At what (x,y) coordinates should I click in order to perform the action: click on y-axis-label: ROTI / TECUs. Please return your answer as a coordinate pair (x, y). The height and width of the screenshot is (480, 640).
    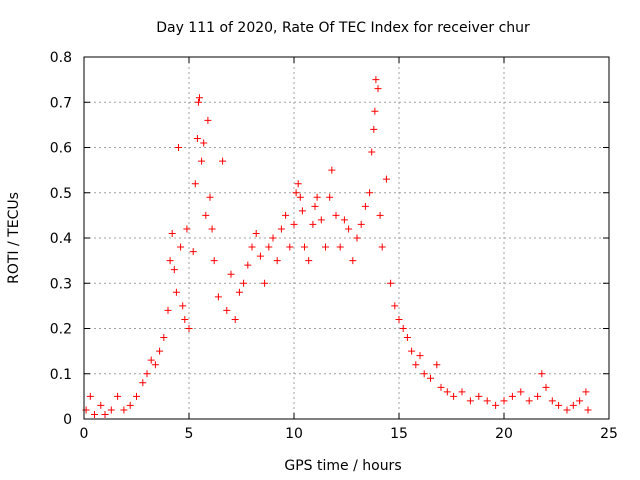
    Looking at the image, I should click on (14, 238).